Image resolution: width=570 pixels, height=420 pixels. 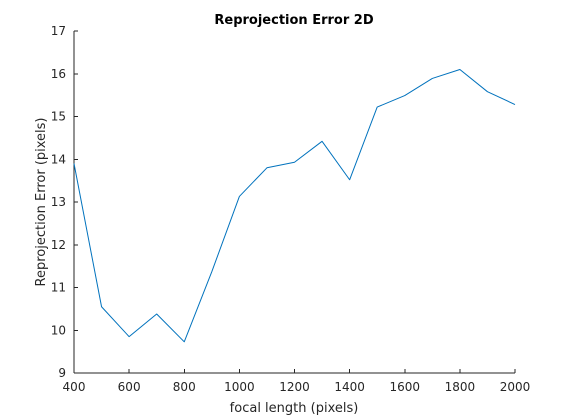 I want to click on x-tick-label: 1600, so click(x=404, y=387).